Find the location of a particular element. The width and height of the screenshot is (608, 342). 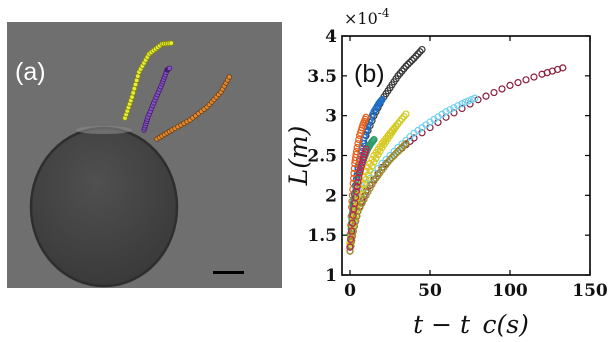

y-tick-label: 1 is located at coordinates (331, 276).